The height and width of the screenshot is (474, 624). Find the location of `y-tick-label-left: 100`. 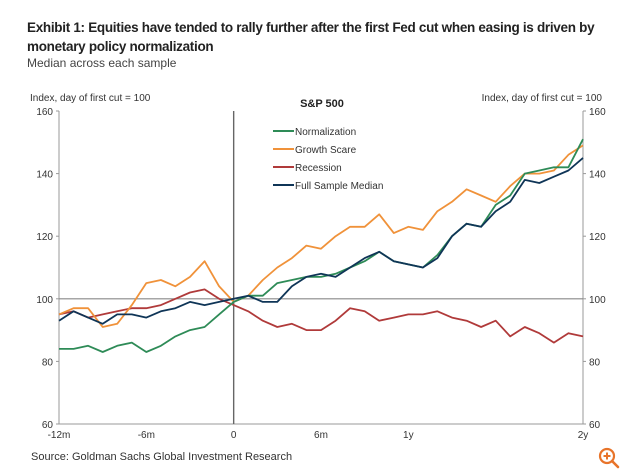

y-tick-label-left: 100 is located at coordinates (44, 300).